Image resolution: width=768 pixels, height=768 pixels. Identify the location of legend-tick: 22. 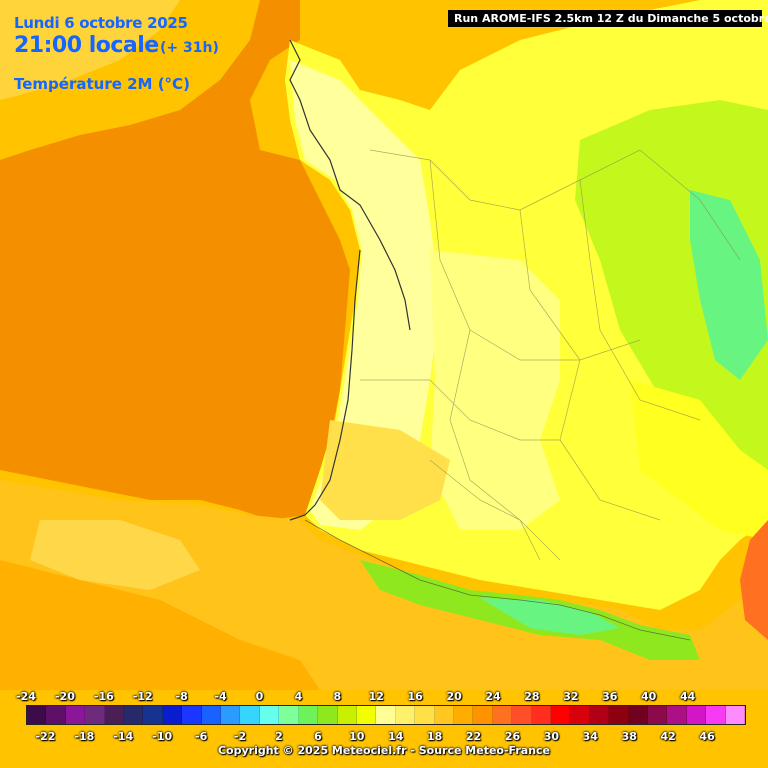
(473, 736).